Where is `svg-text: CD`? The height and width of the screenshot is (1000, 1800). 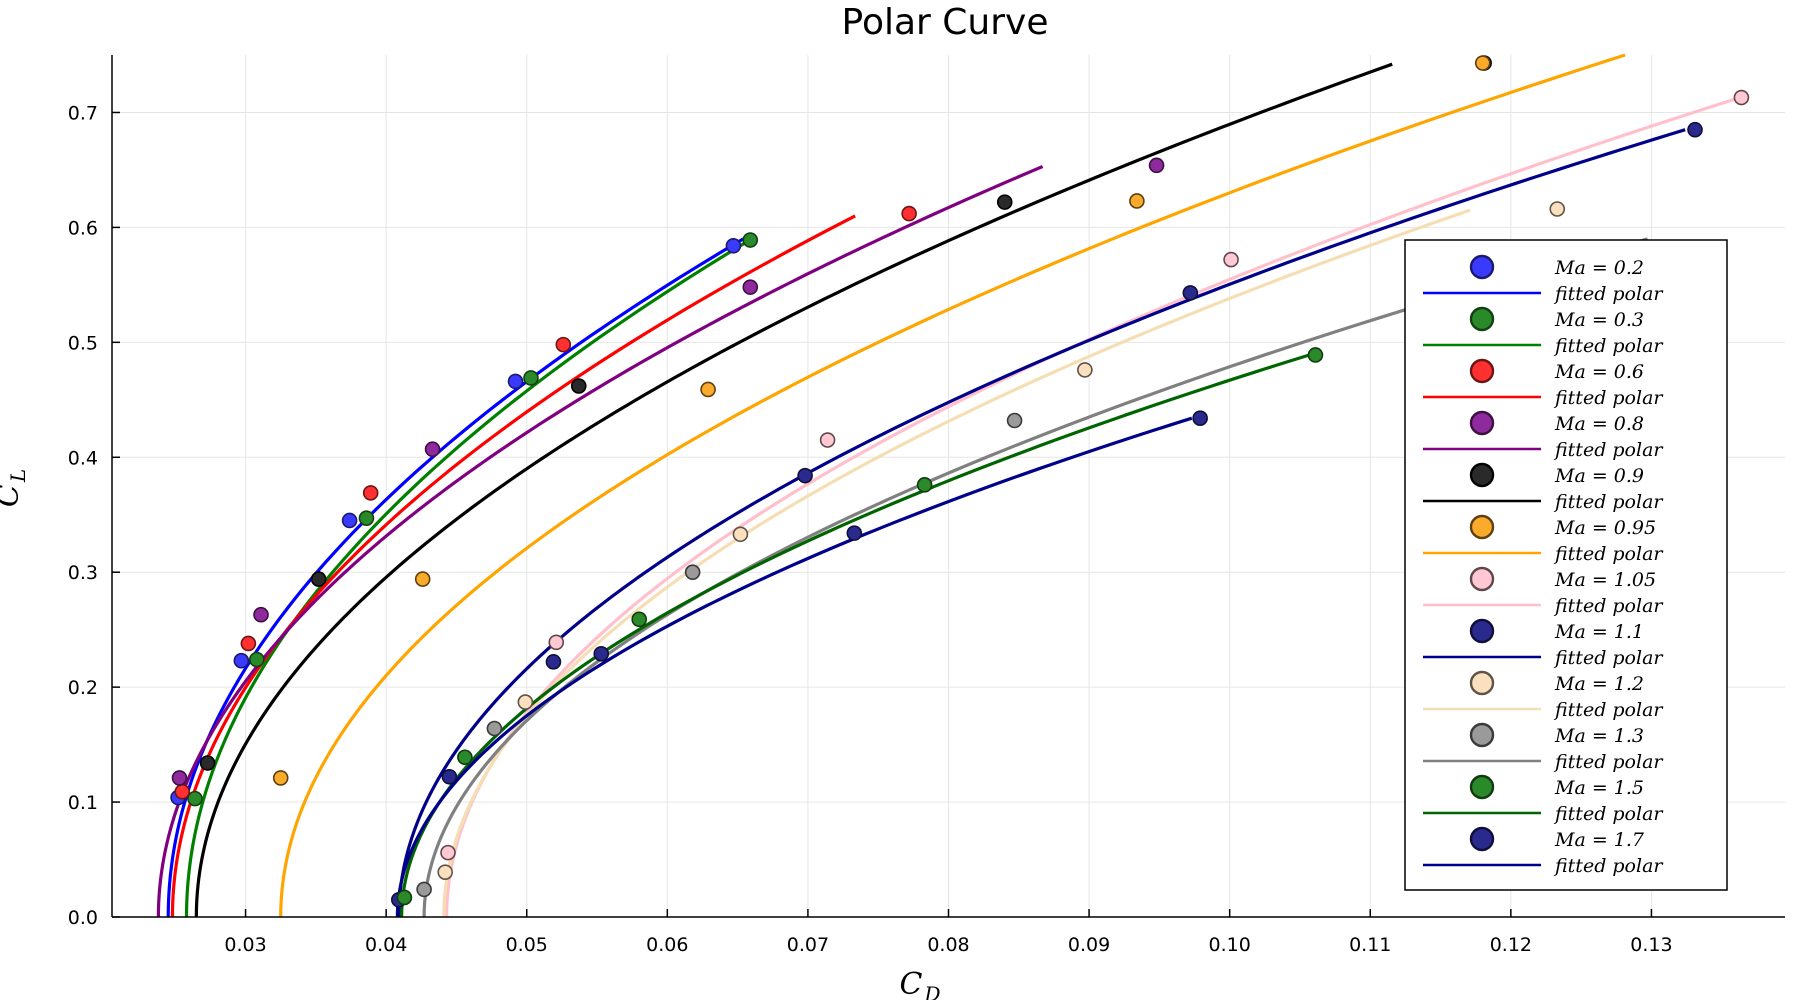
svg-text: CD is located at coordinates (919, 983).